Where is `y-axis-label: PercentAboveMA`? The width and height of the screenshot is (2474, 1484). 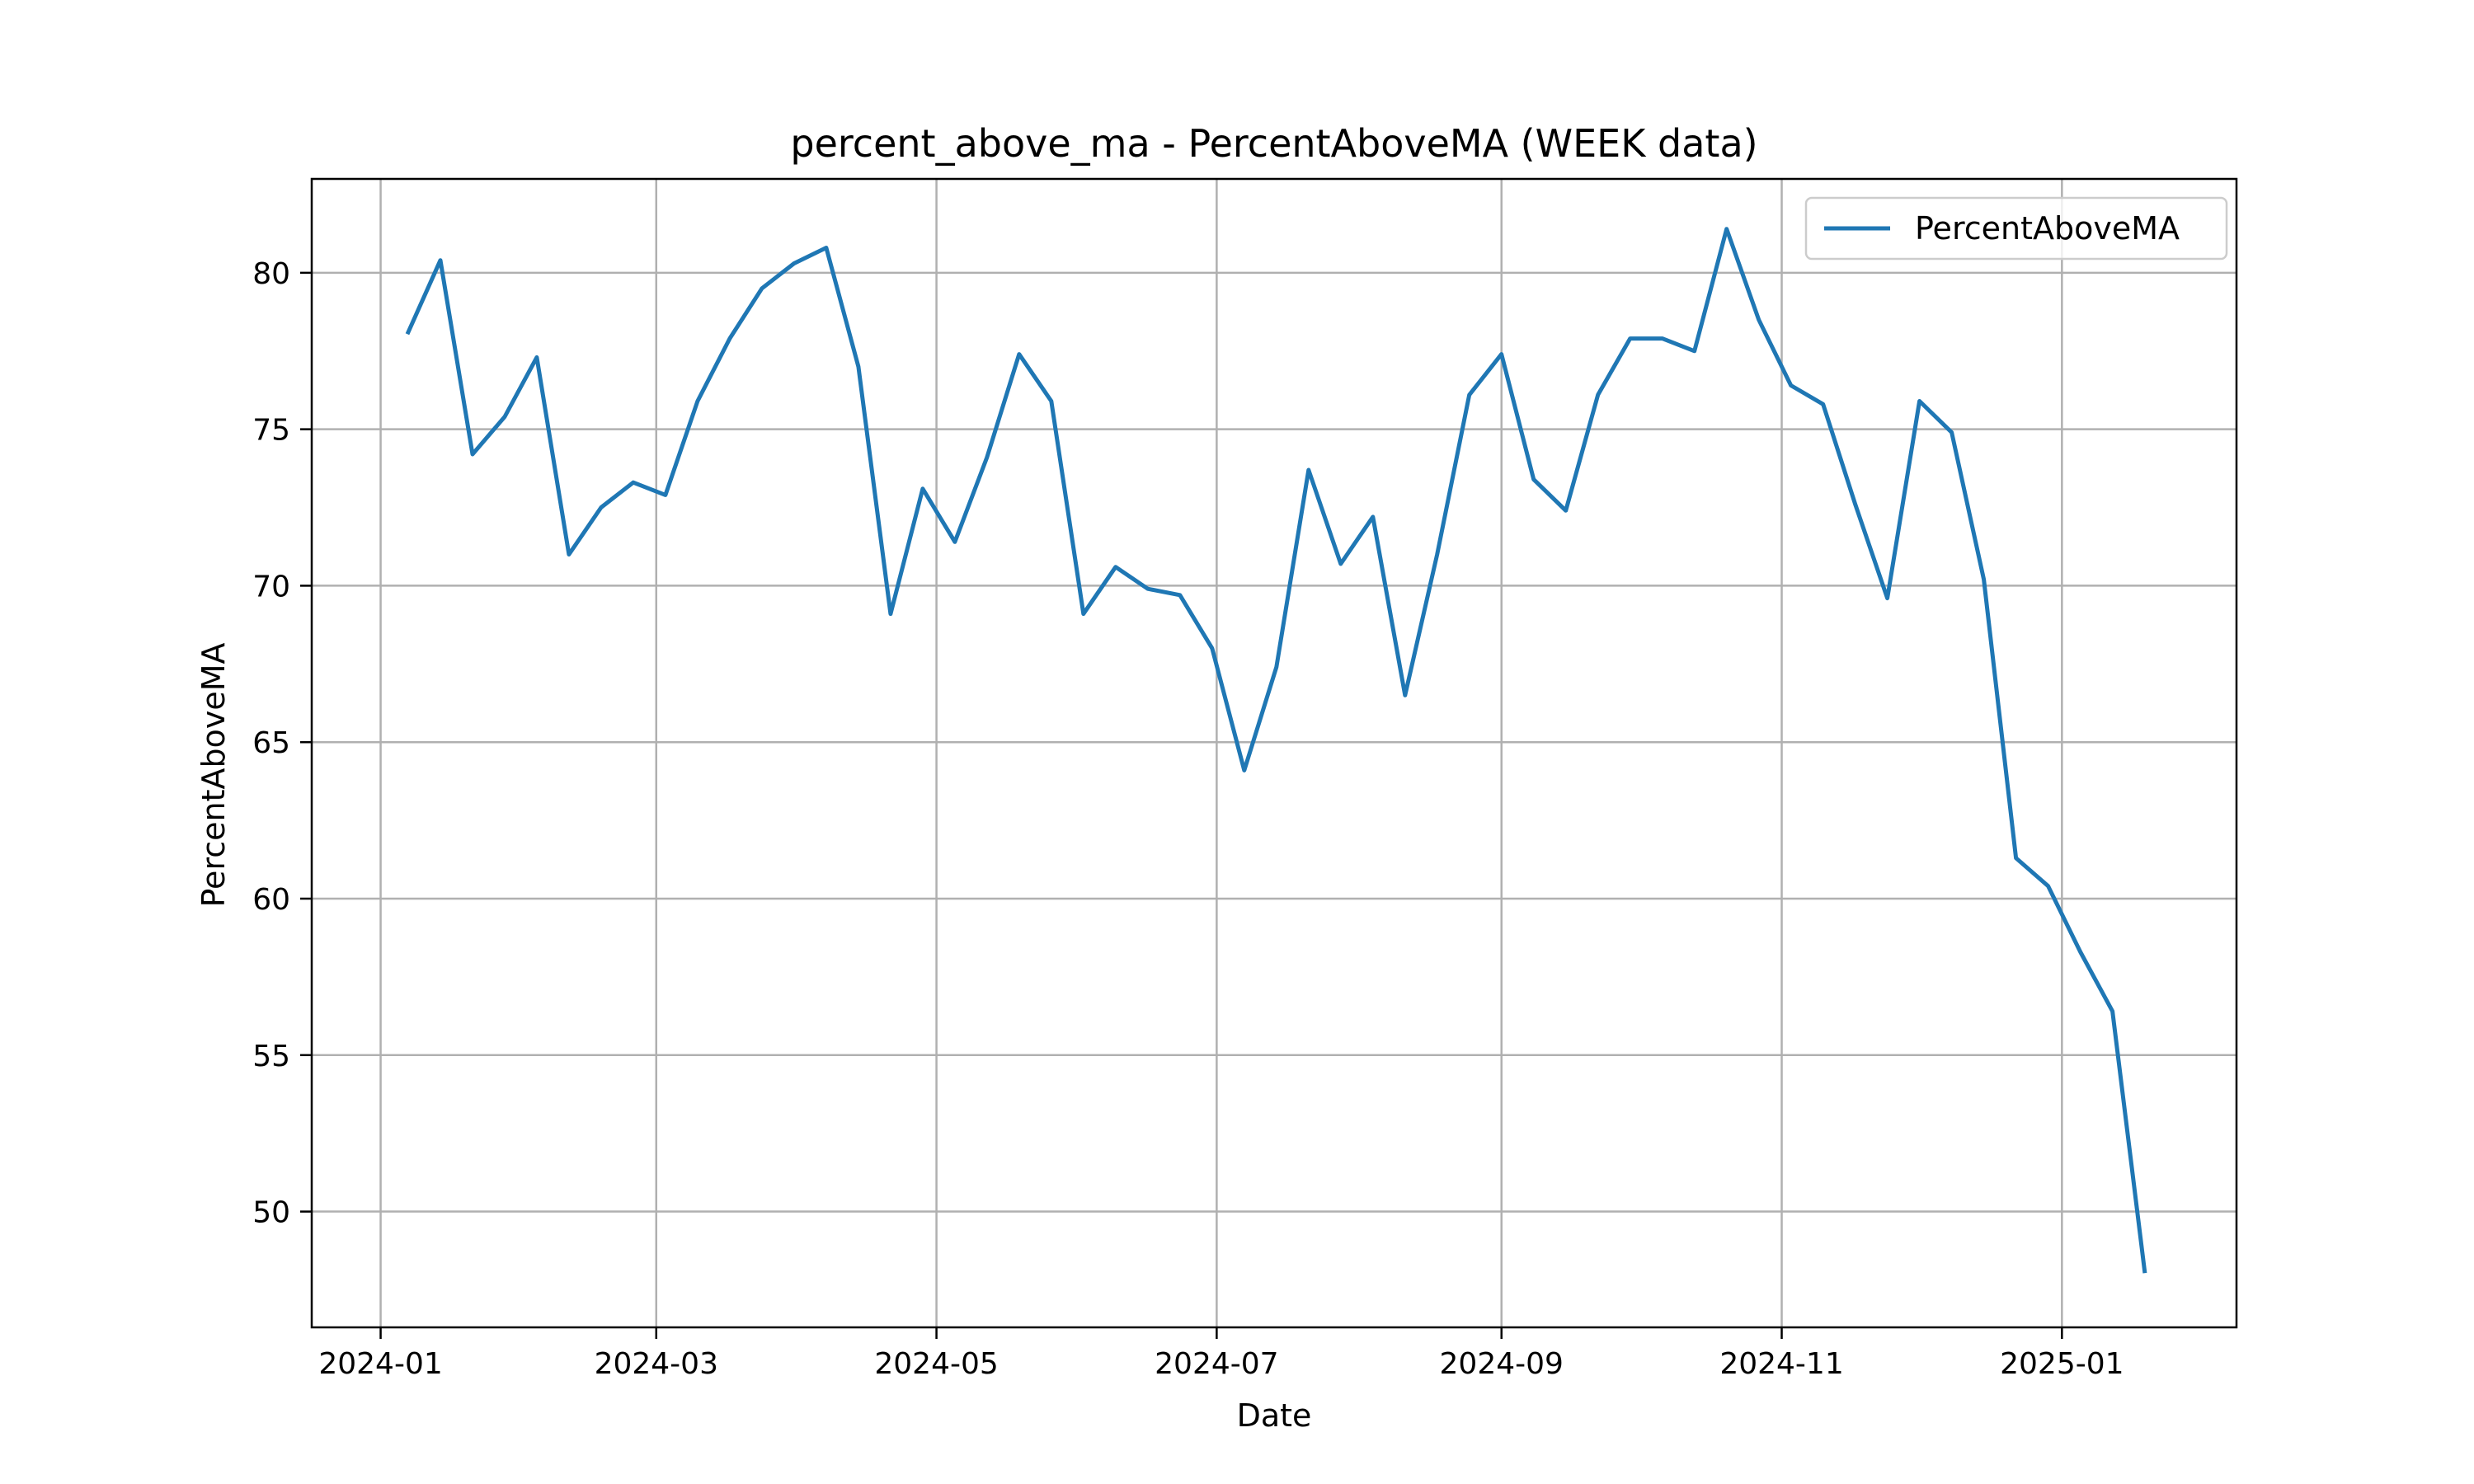
y-axis-label: PercentAboveMA is located at coordinates (213, 774).